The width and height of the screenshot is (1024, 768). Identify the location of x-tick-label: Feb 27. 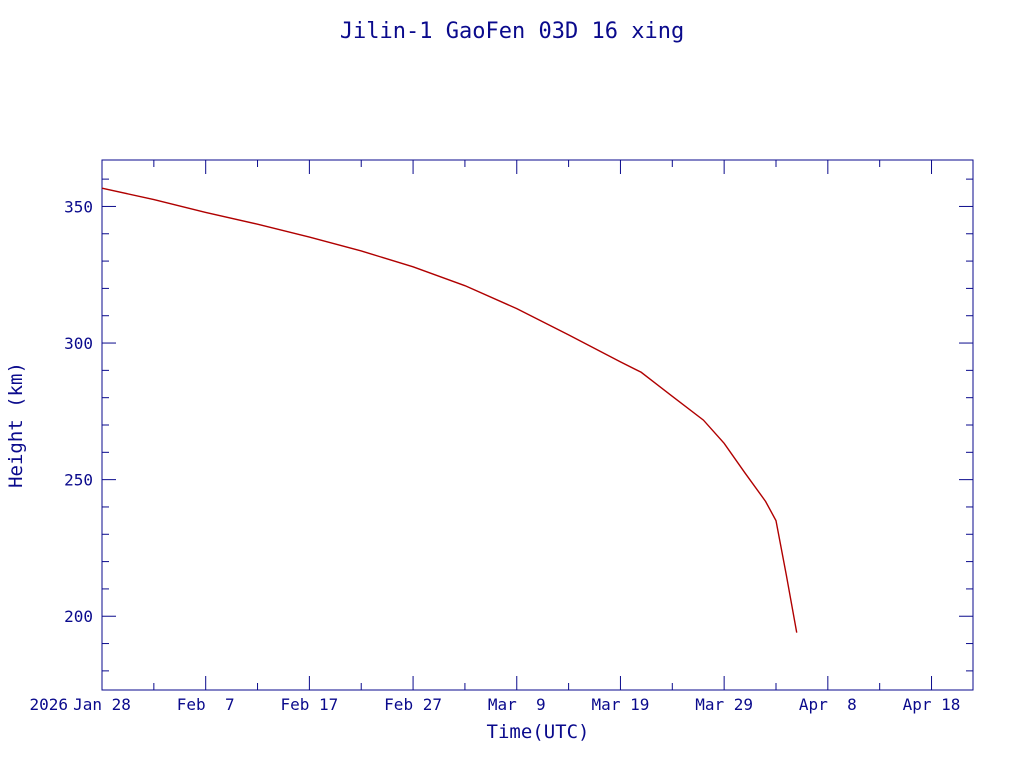
(413, 704).